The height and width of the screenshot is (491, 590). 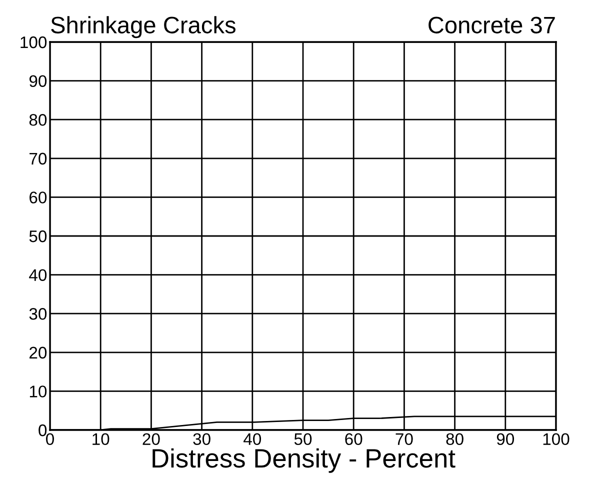 I want to click on x-tick-label: 10, so click(x=101, y=439).